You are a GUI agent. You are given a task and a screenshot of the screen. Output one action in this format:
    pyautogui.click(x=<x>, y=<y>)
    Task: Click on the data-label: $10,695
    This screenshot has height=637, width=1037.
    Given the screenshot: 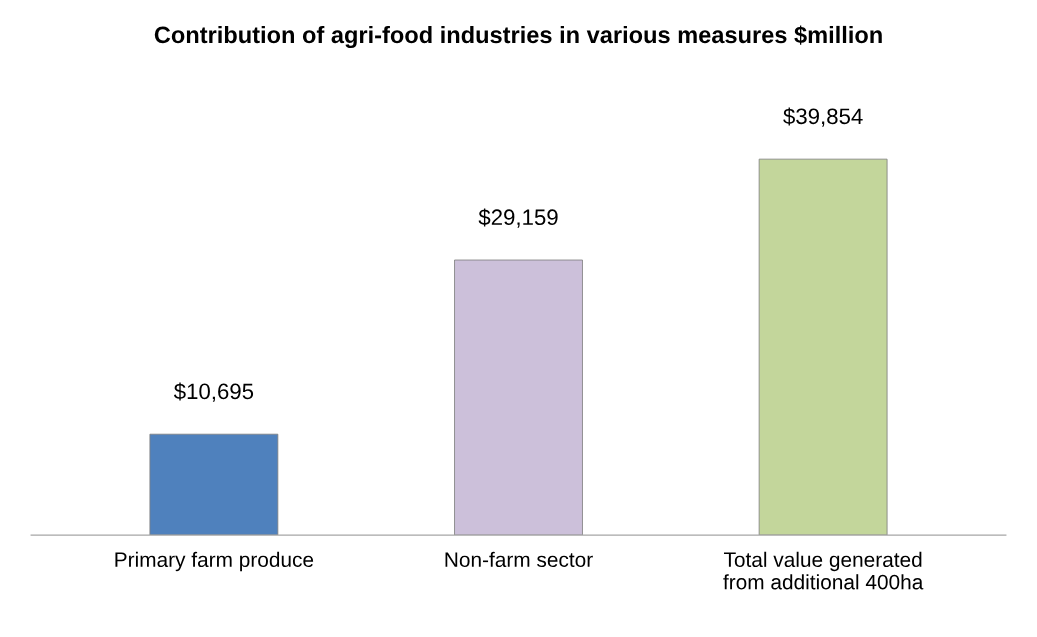 What is the action you would take?
    pyautogui.click(x=213, y=392)
    